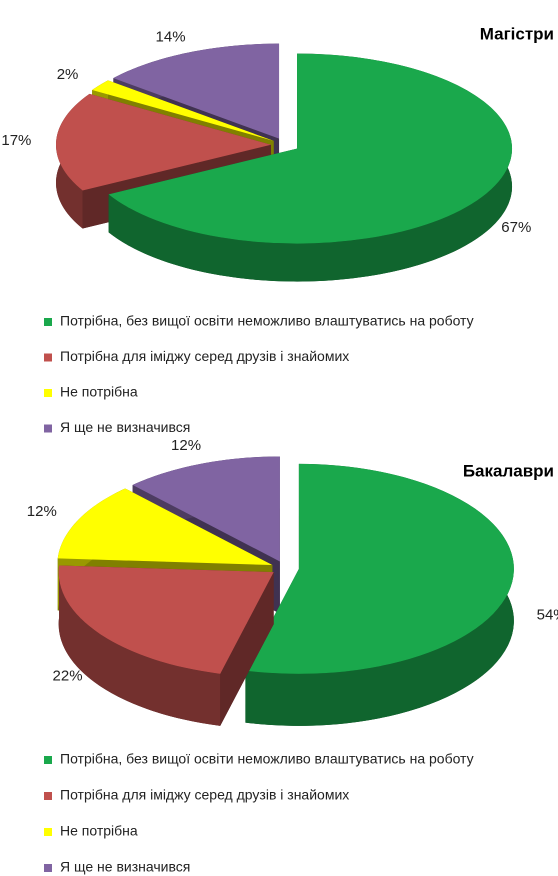 The image size is (558, 876). Describe the element at coordinates (516, 227) in the screenshot. I see `data-label: 67%` at that location.